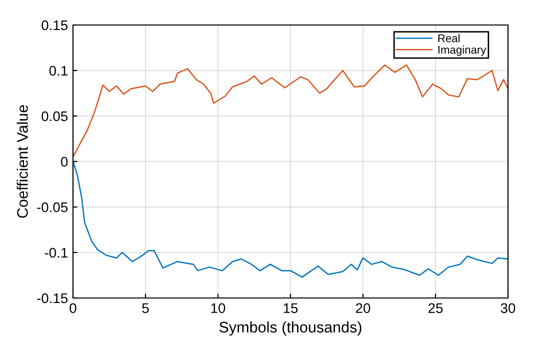 This screenshot has height=337, width=560. I want to click on y-tick-label: 0.15, so click(55, 25).